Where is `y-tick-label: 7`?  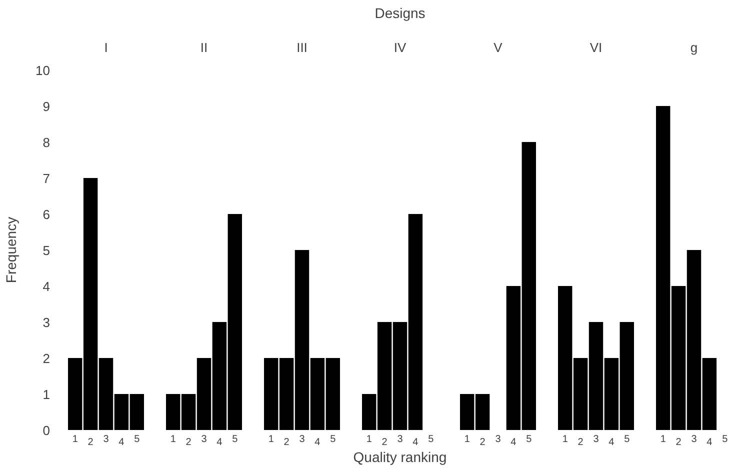 y-tick-label: 7 is located at coordinates (46, 178).